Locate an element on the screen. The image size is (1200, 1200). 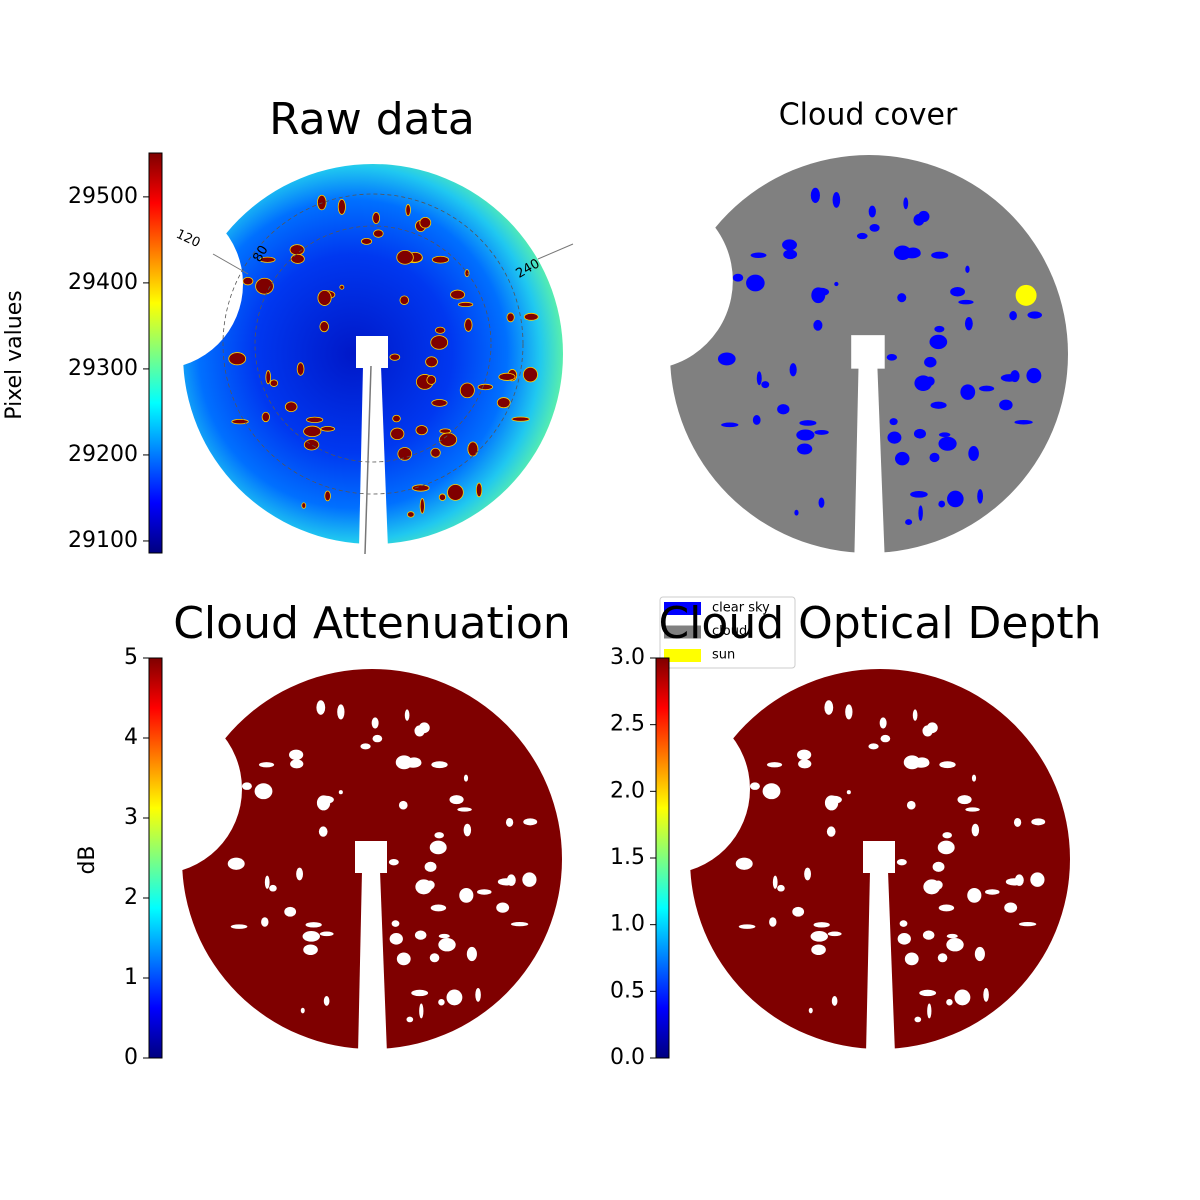
legend-swatch is located at coordinates (682, 608).